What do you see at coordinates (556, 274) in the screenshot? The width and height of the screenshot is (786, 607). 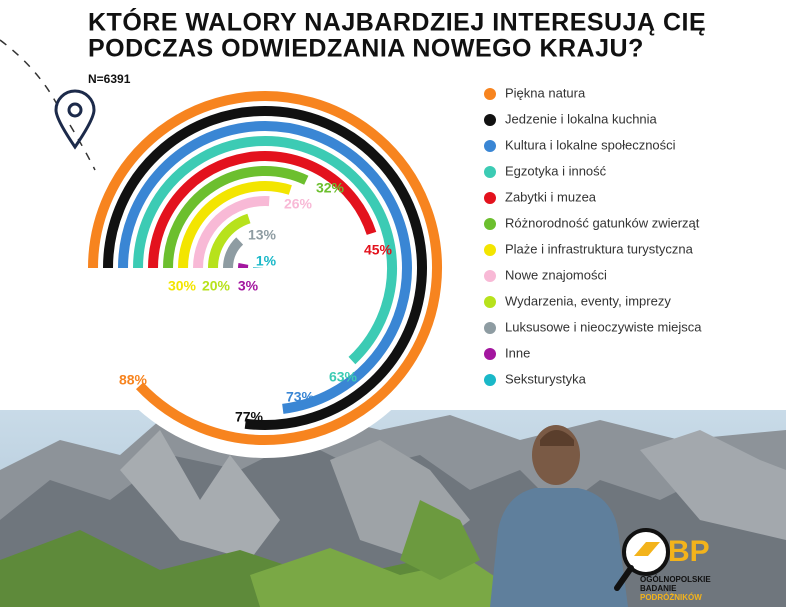 I see `legend-label: Nowe znajomości` at bounding box center [556, 274].